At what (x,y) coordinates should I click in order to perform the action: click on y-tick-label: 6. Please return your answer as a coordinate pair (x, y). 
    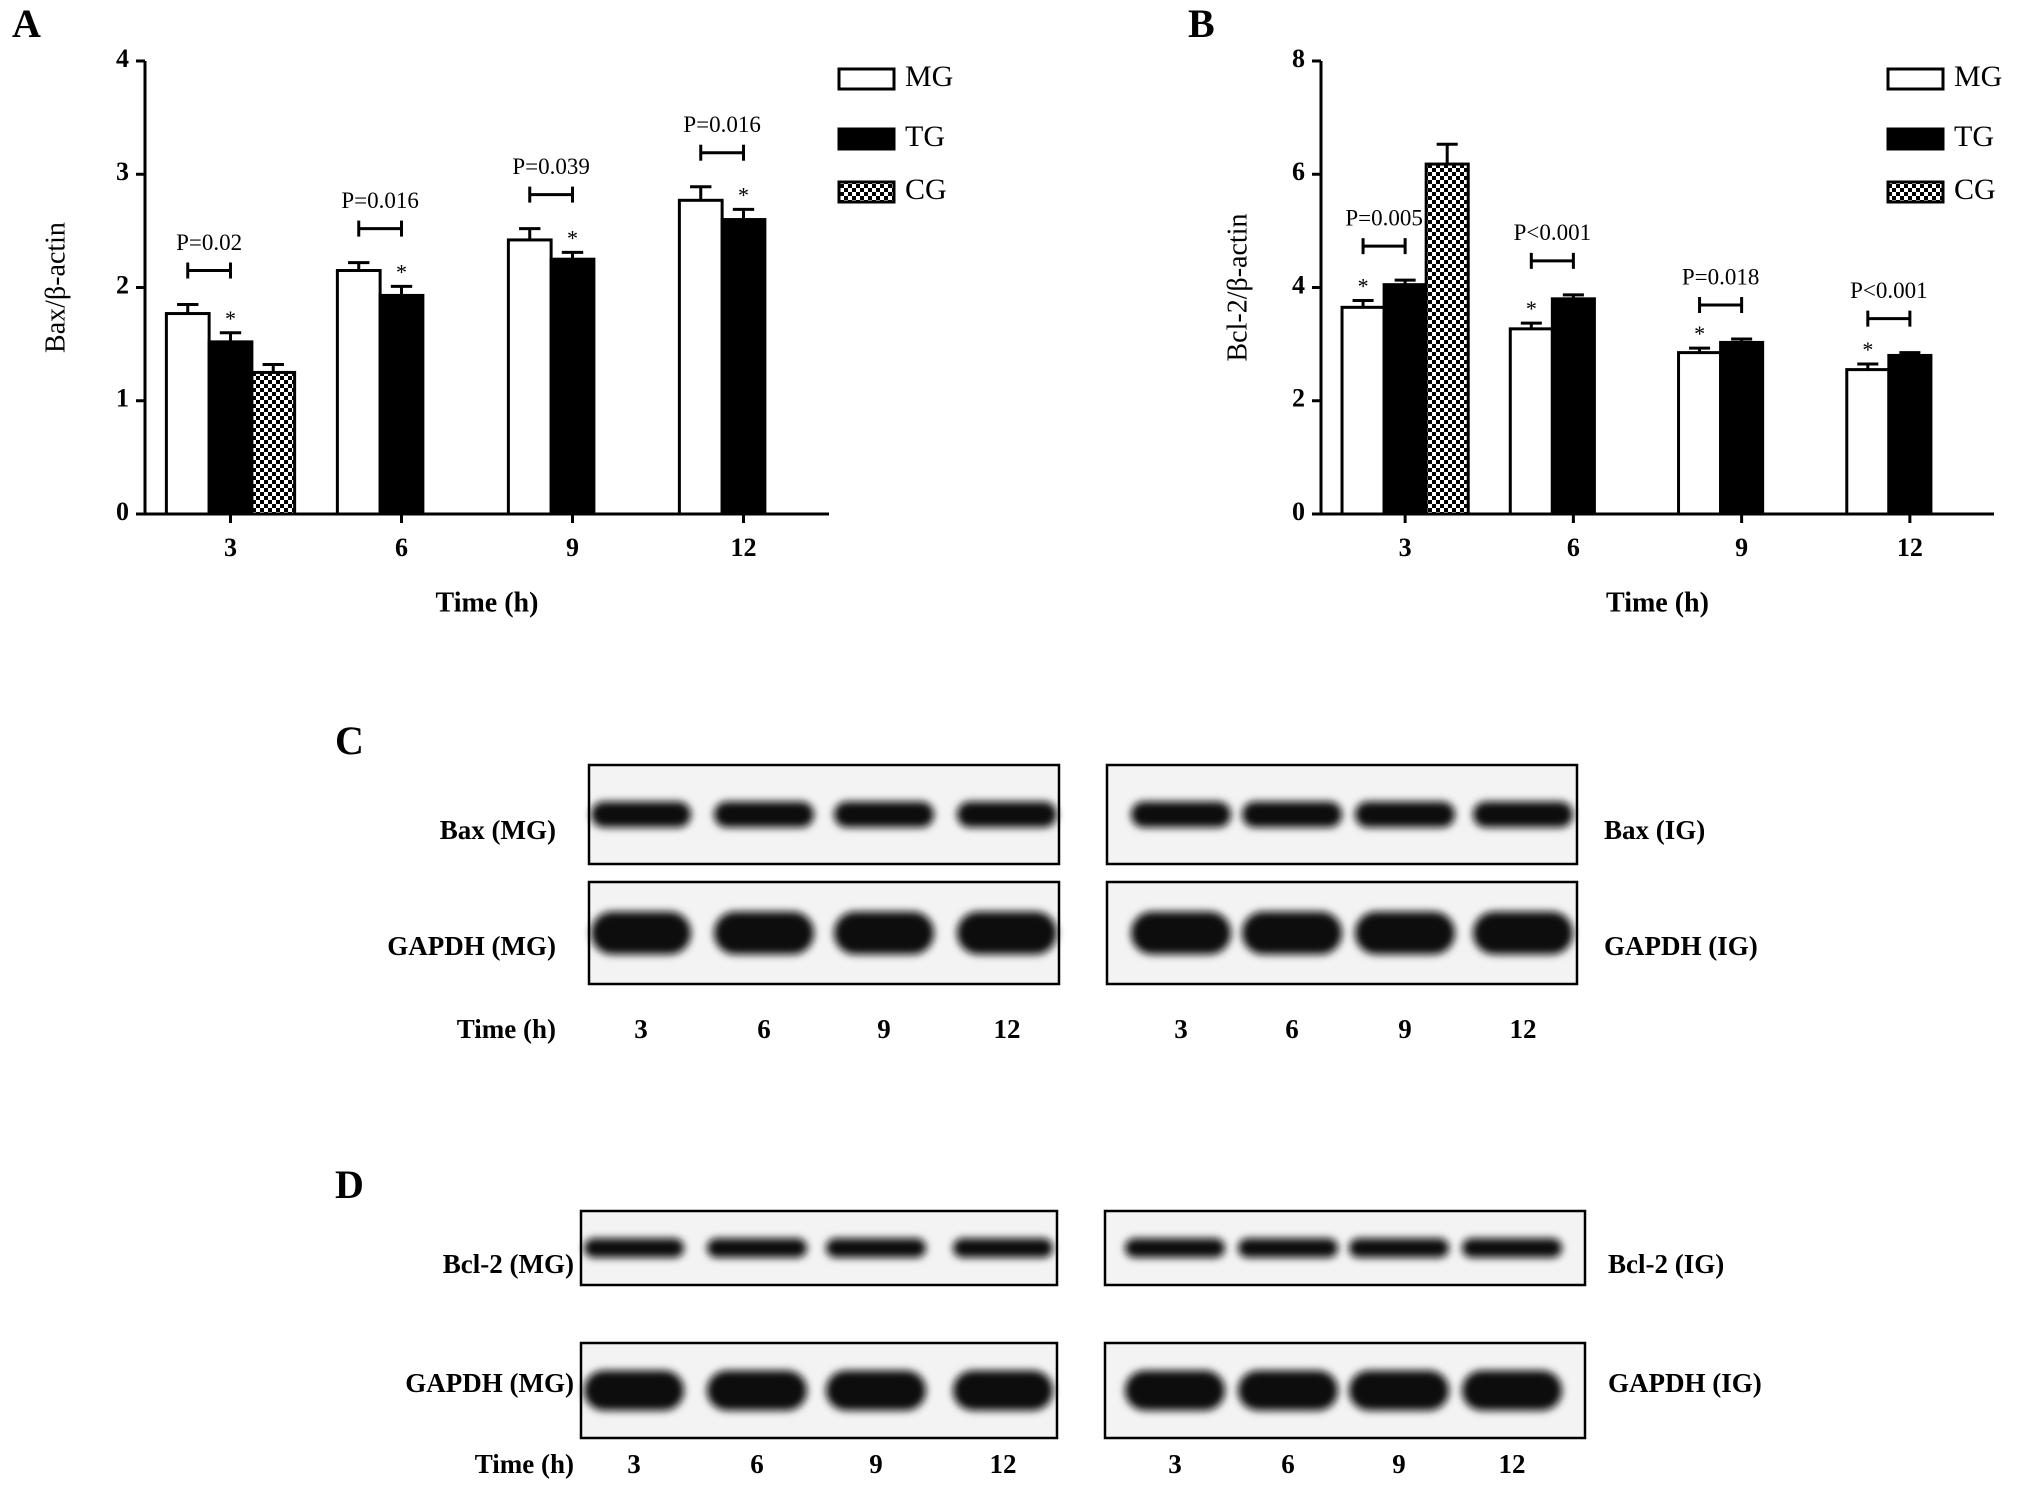
    Looking at the image, I should click on (1298, 171).